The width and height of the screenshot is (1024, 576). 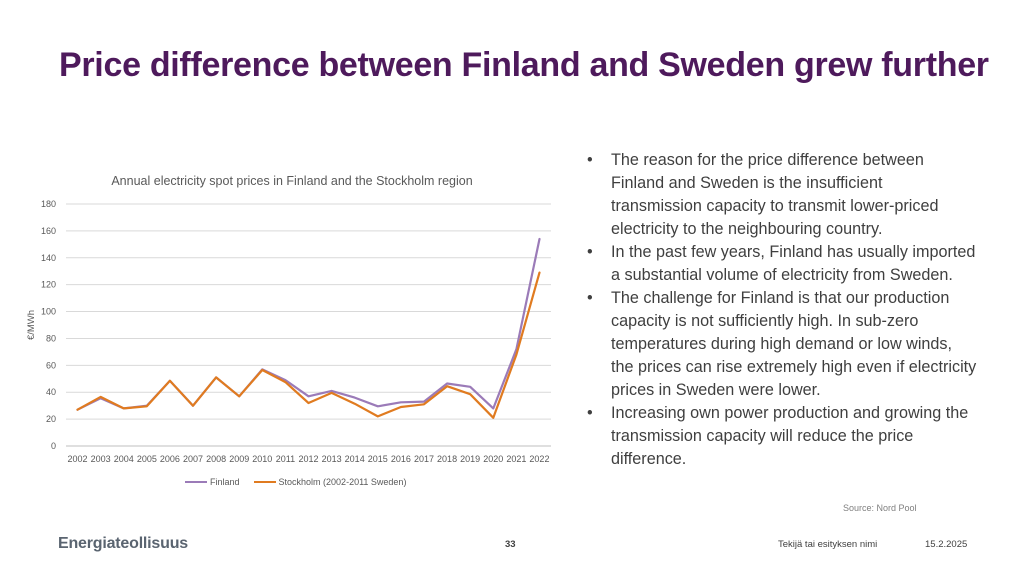 What do you see at coordinates (196, 482) in the screenshot?
I see `legend-swatch-finland` at bounding box center [196, 482].